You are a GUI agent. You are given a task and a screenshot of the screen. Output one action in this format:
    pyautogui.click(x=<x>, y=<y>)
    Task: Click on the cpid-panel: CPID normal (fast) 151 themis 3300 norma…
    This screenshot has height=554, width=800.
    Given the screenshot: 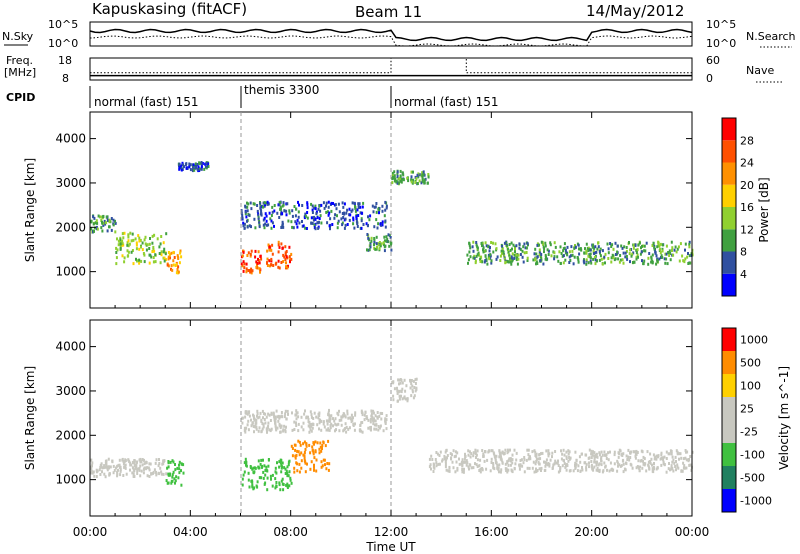 What is the action you would take?
    pyautogui.click(x=252, y=96)
    